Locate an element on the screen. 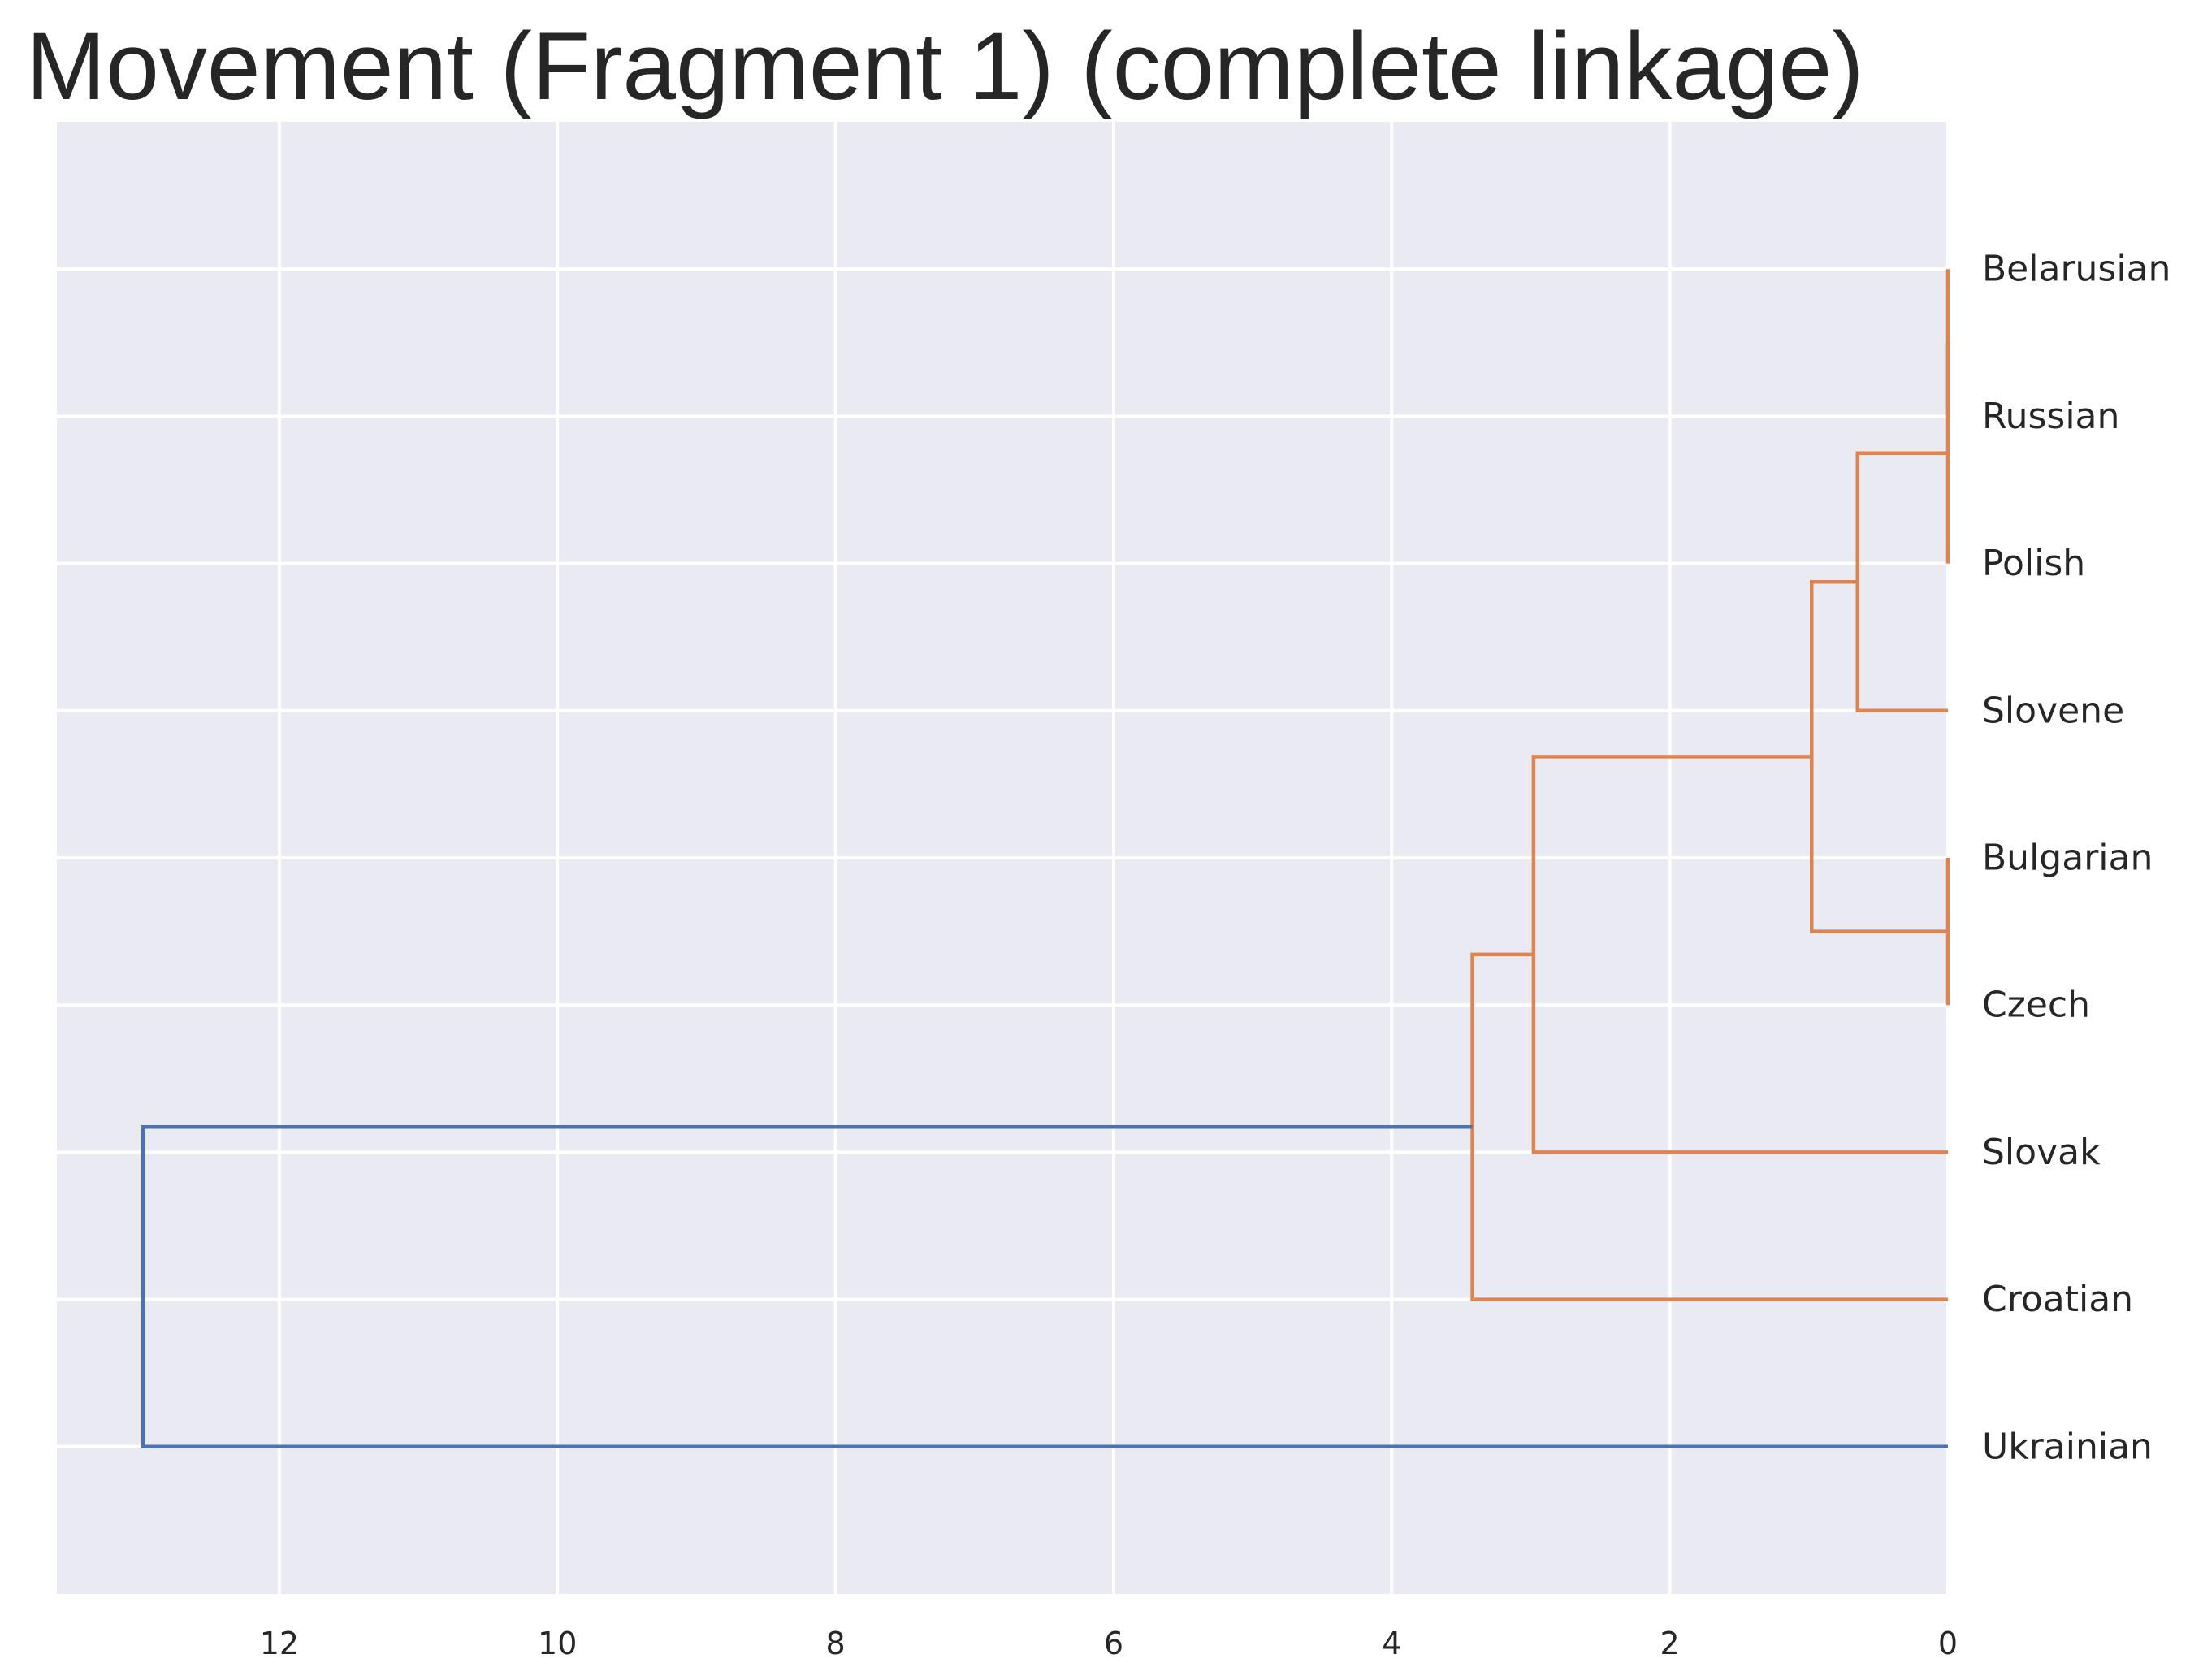  leaf-label: Czech is located at coordinates (2036, 1006).